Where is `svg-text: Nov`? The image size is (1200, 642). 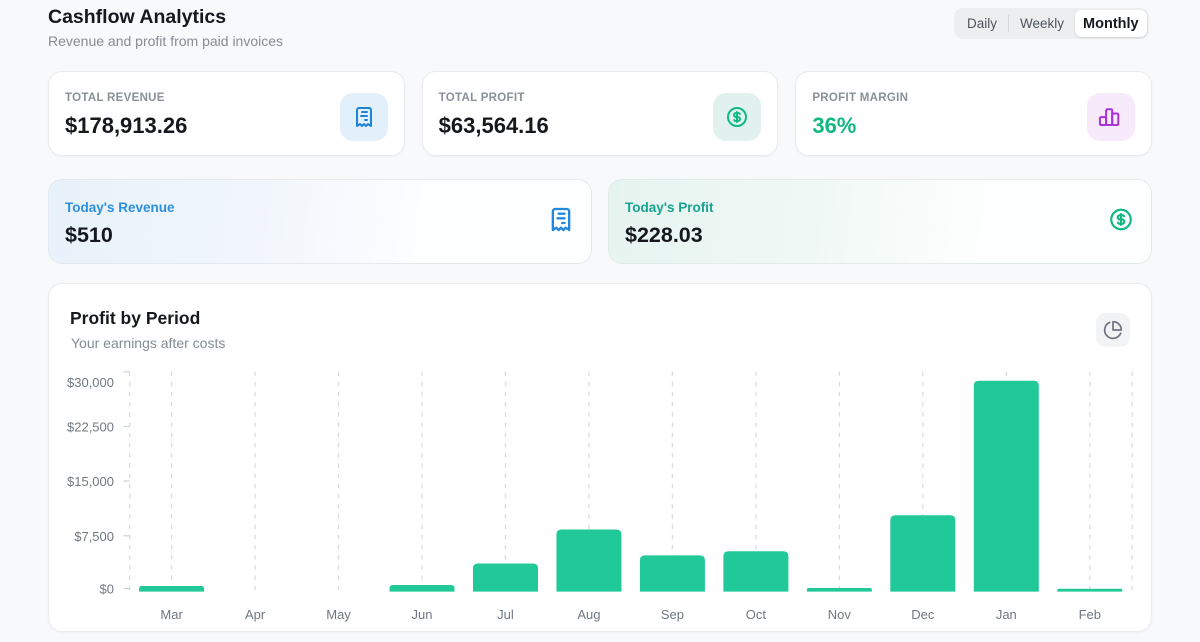 svg-text: Nov is located at coordinates (840, 614).